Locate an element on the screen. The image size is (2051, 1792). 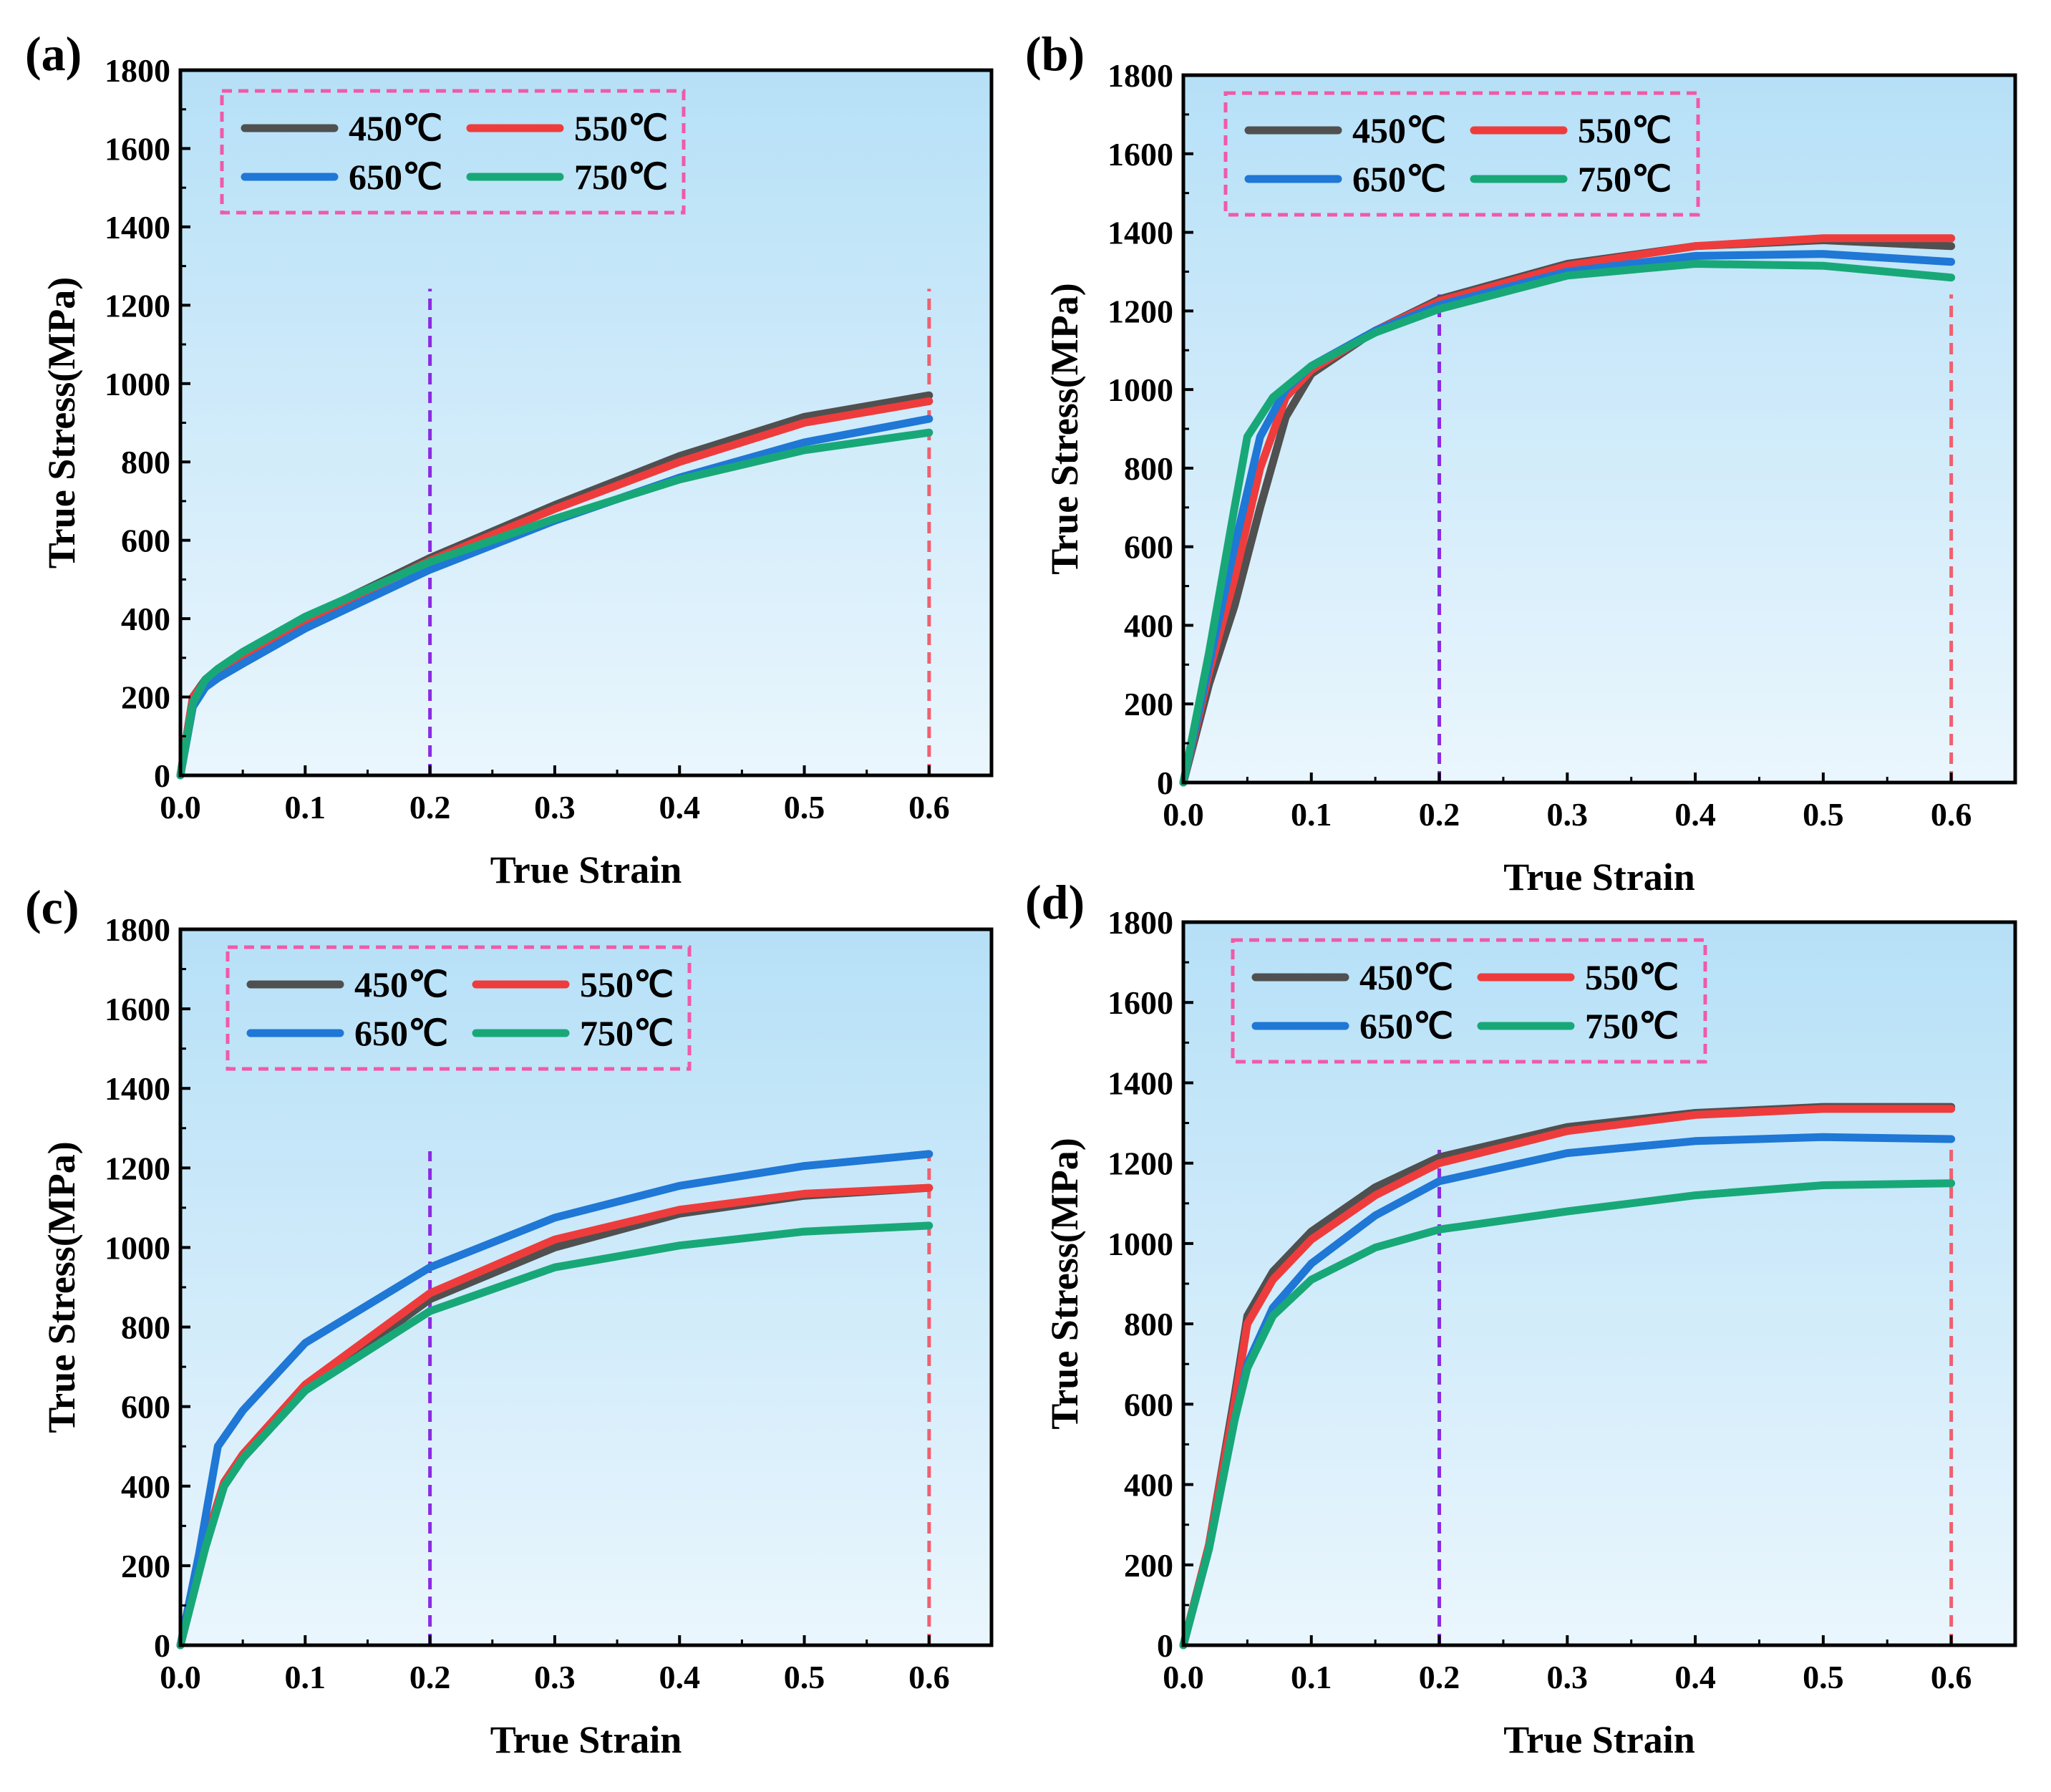
panel-label: (b) is located at coordinates (1055, 53).